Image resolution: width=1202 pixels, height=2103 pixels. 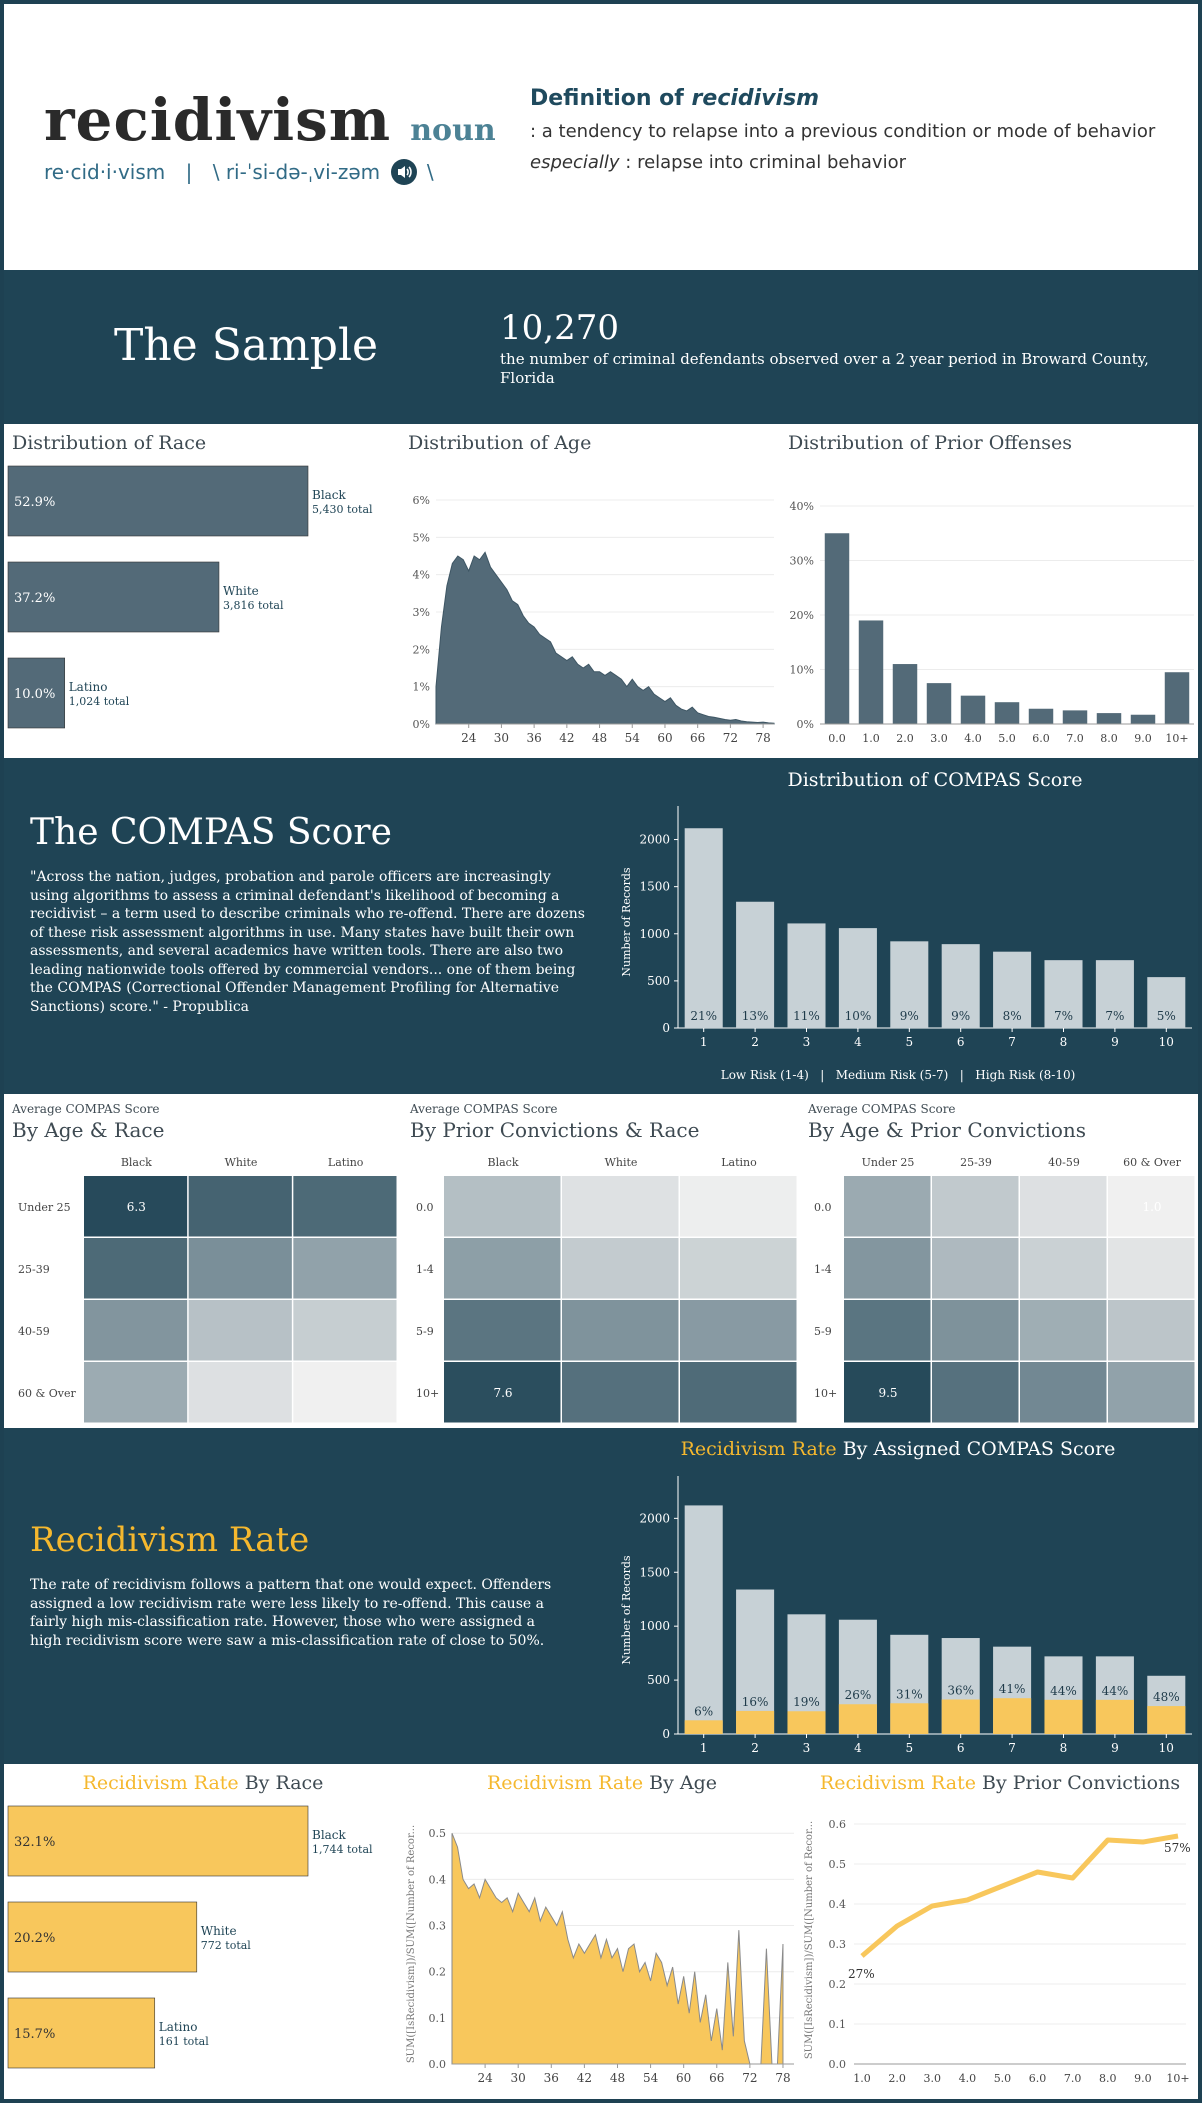 I want to click on bar-value-label: 11%, so click(x=806, y=1016).